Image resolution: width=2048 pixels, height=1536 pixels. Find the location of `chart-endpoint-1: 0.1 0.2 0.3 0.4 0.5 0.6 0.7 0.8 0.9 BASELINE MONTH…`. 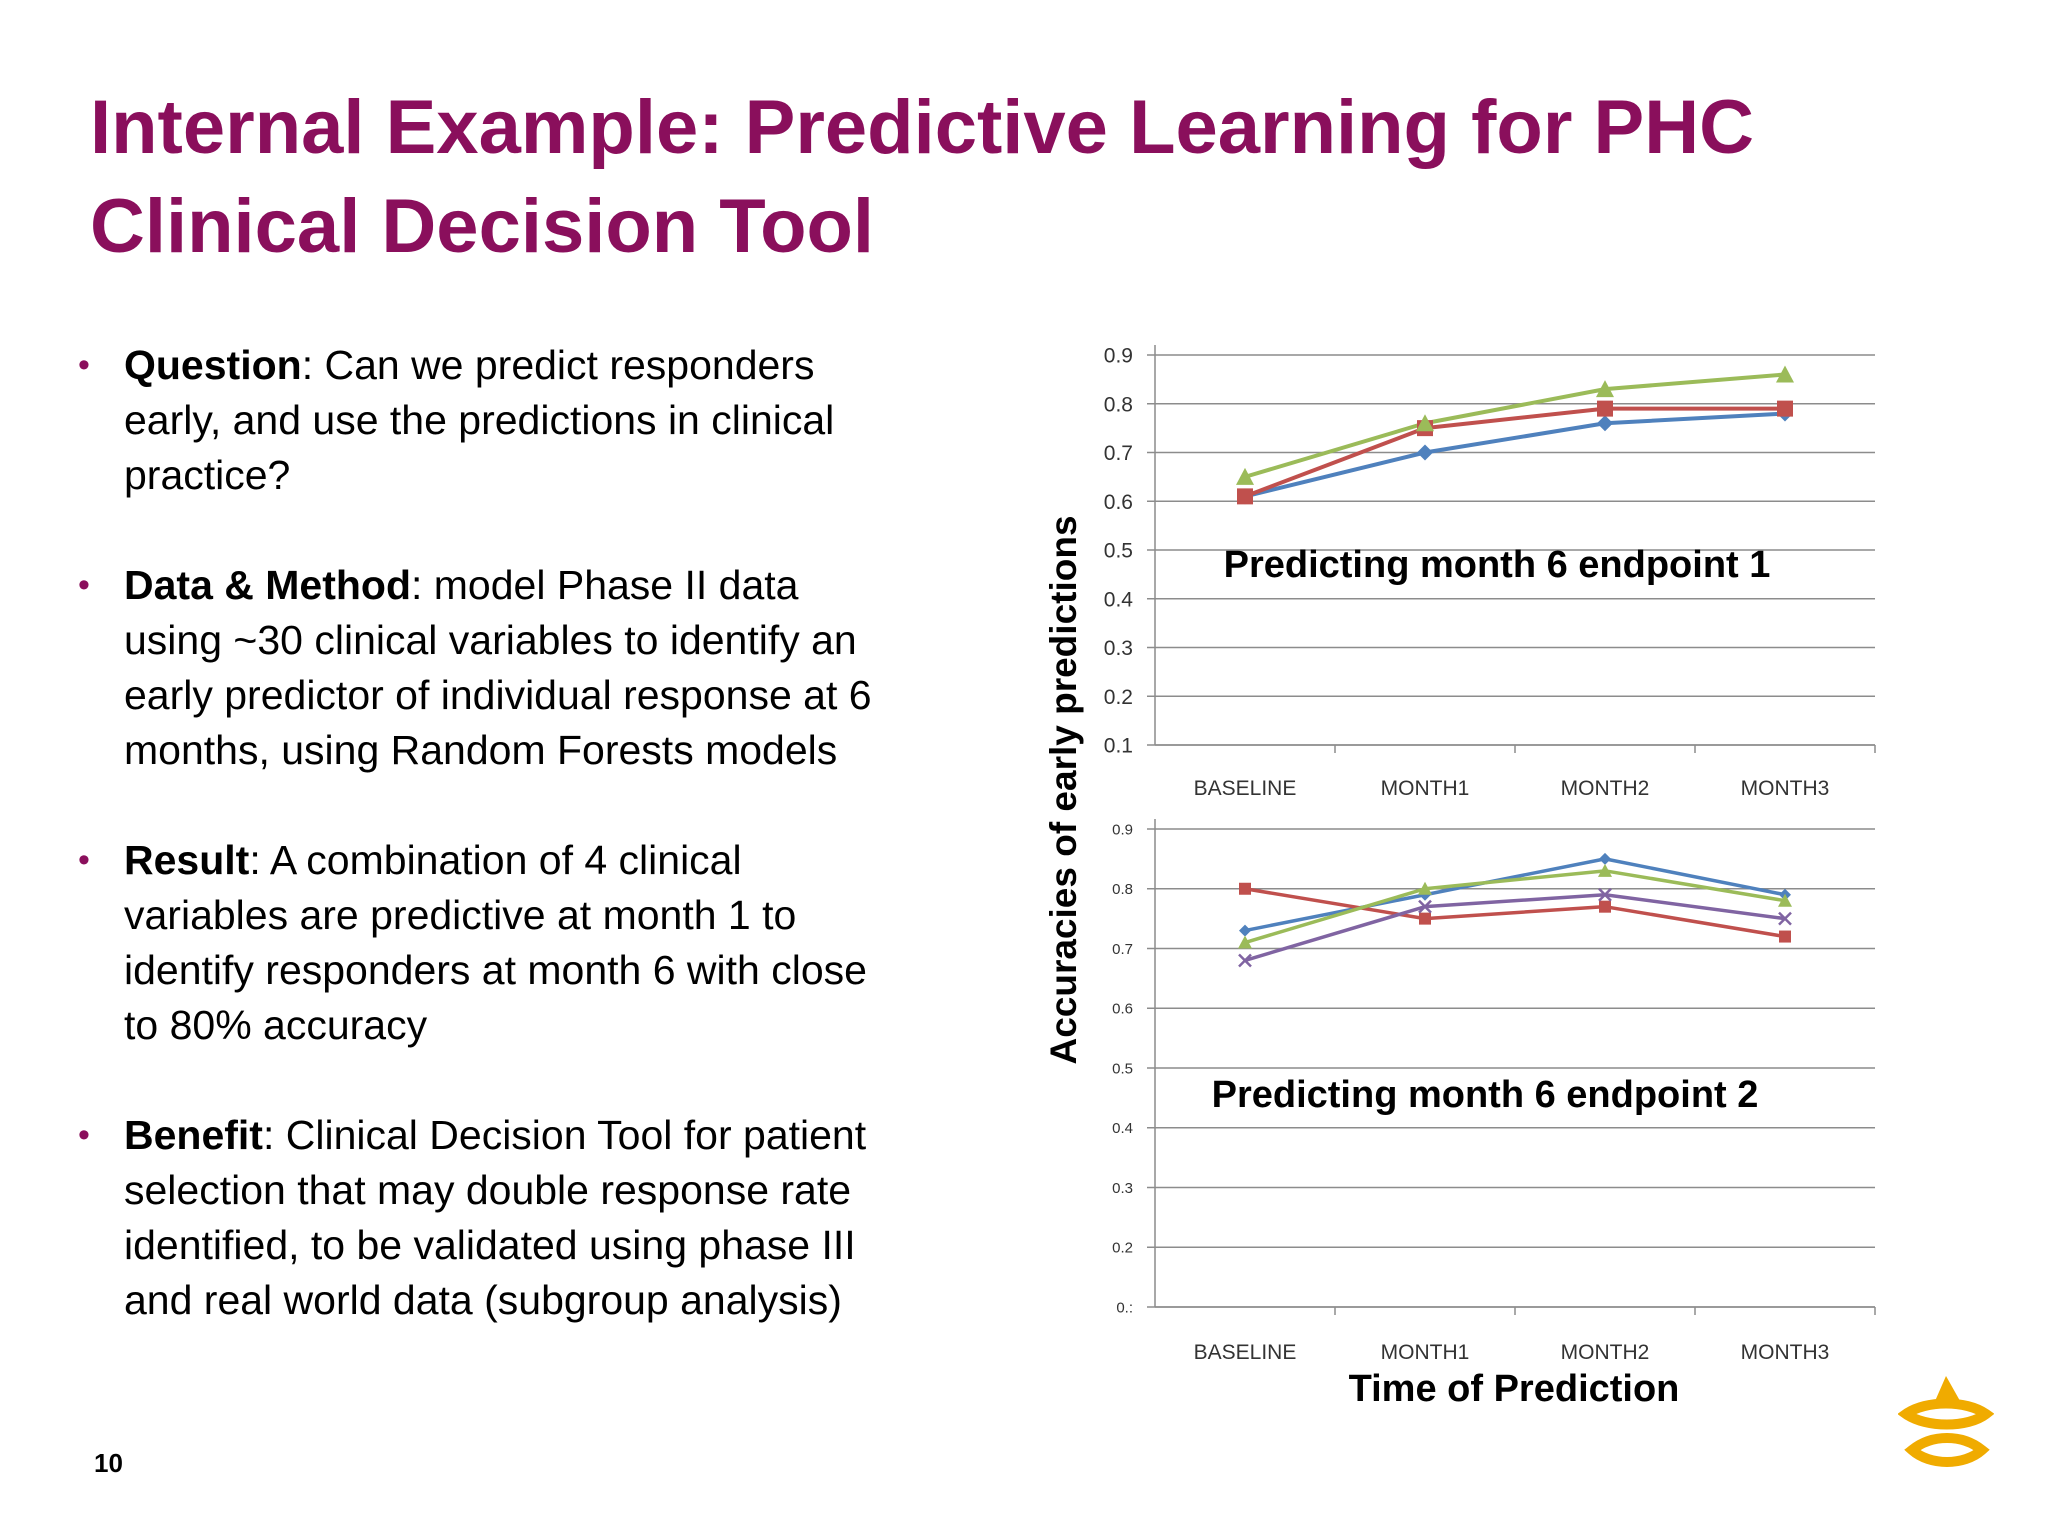

chart-endpoint-1: 0.1 0.2 0.3 0.4 0.5 0.6 0.7 0.8 0.9 BASELINE MONTH… is located at coordinates (1490, 572).